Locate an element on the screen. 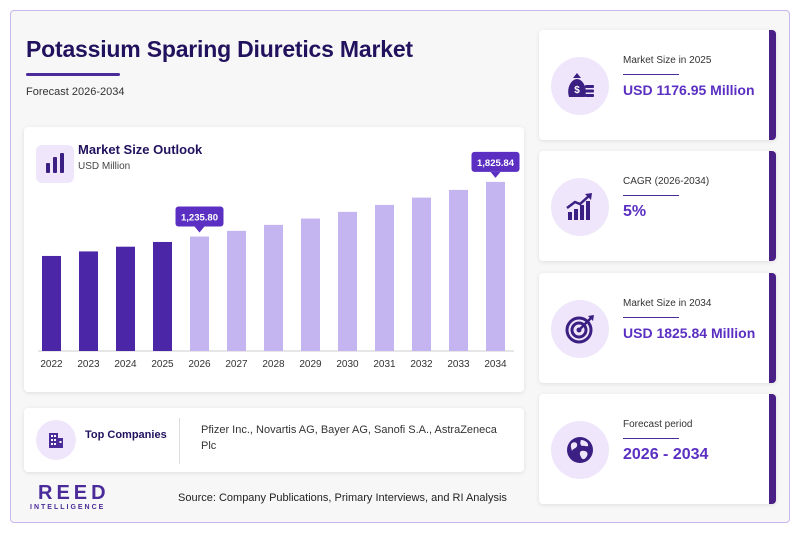  x-tick-label: 2029 is located at coordinates (310, 364).